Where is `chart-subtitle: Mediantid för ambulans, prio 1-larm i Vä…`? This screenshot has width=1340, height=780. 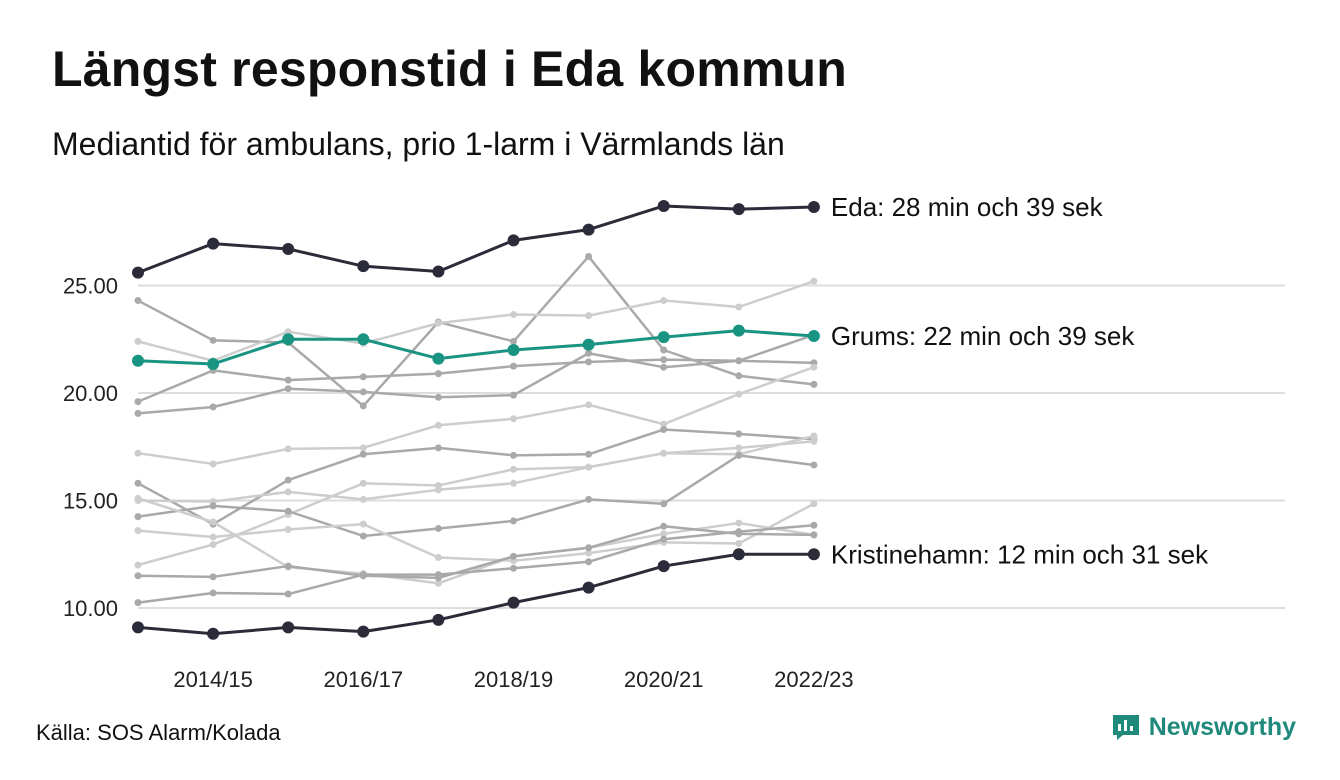
chart-subtitle: Mediantid för ambulans, prio 1-larm i Vä… is located at coordinates (418, 144).